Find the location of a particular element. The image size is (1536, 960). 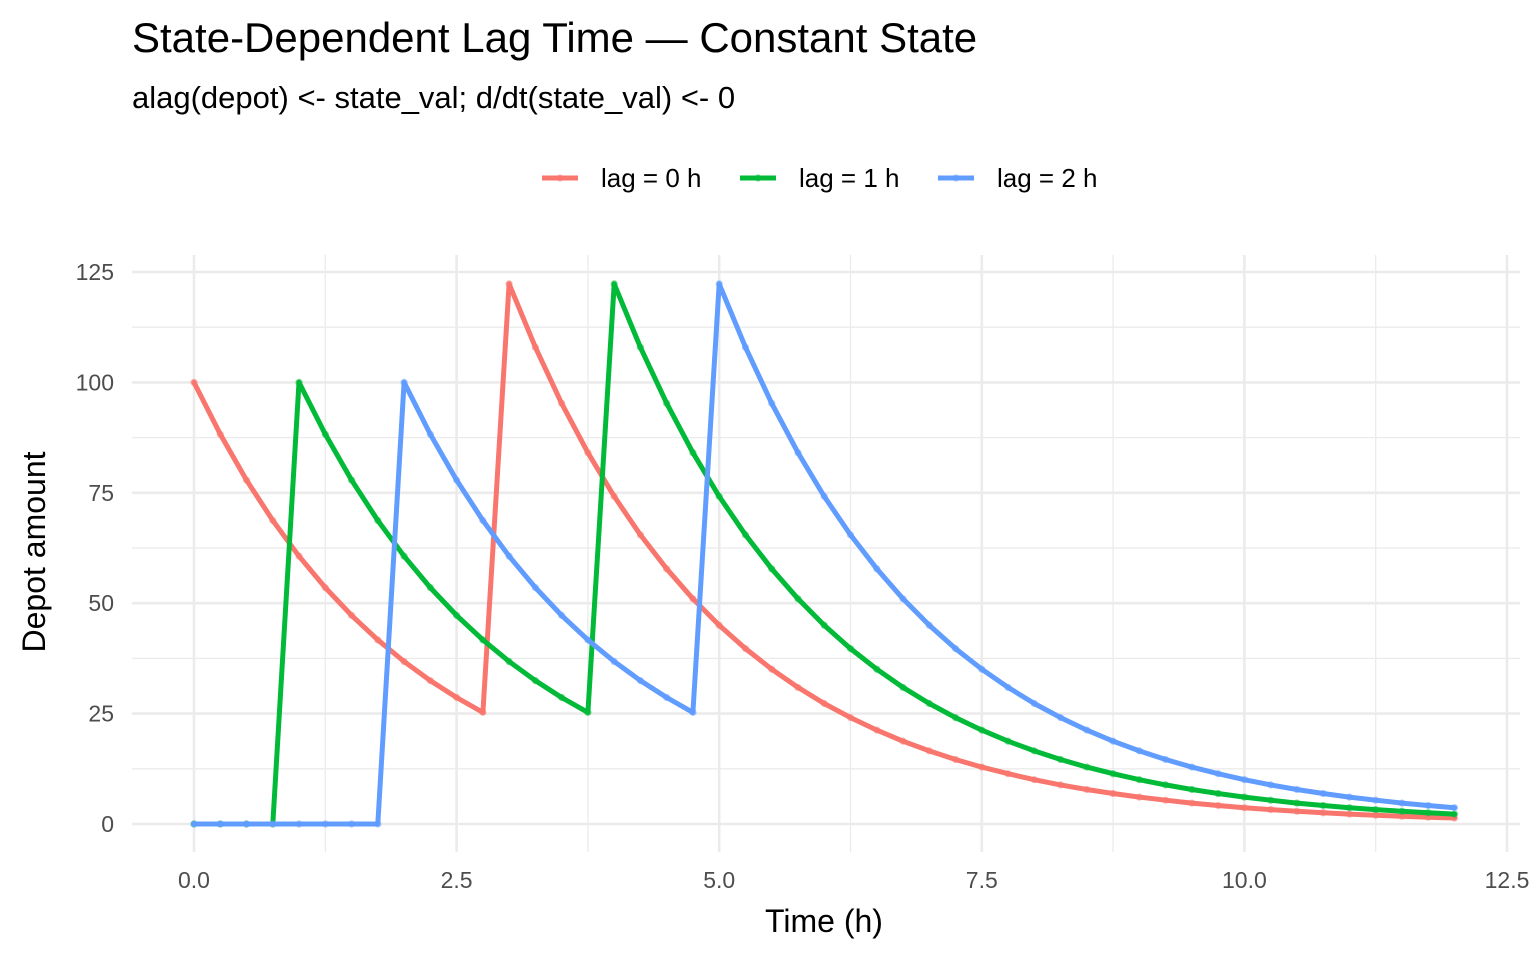

y-axis-ticks: 0 25 50 75 100 125 is located at coordinates (95, 548).